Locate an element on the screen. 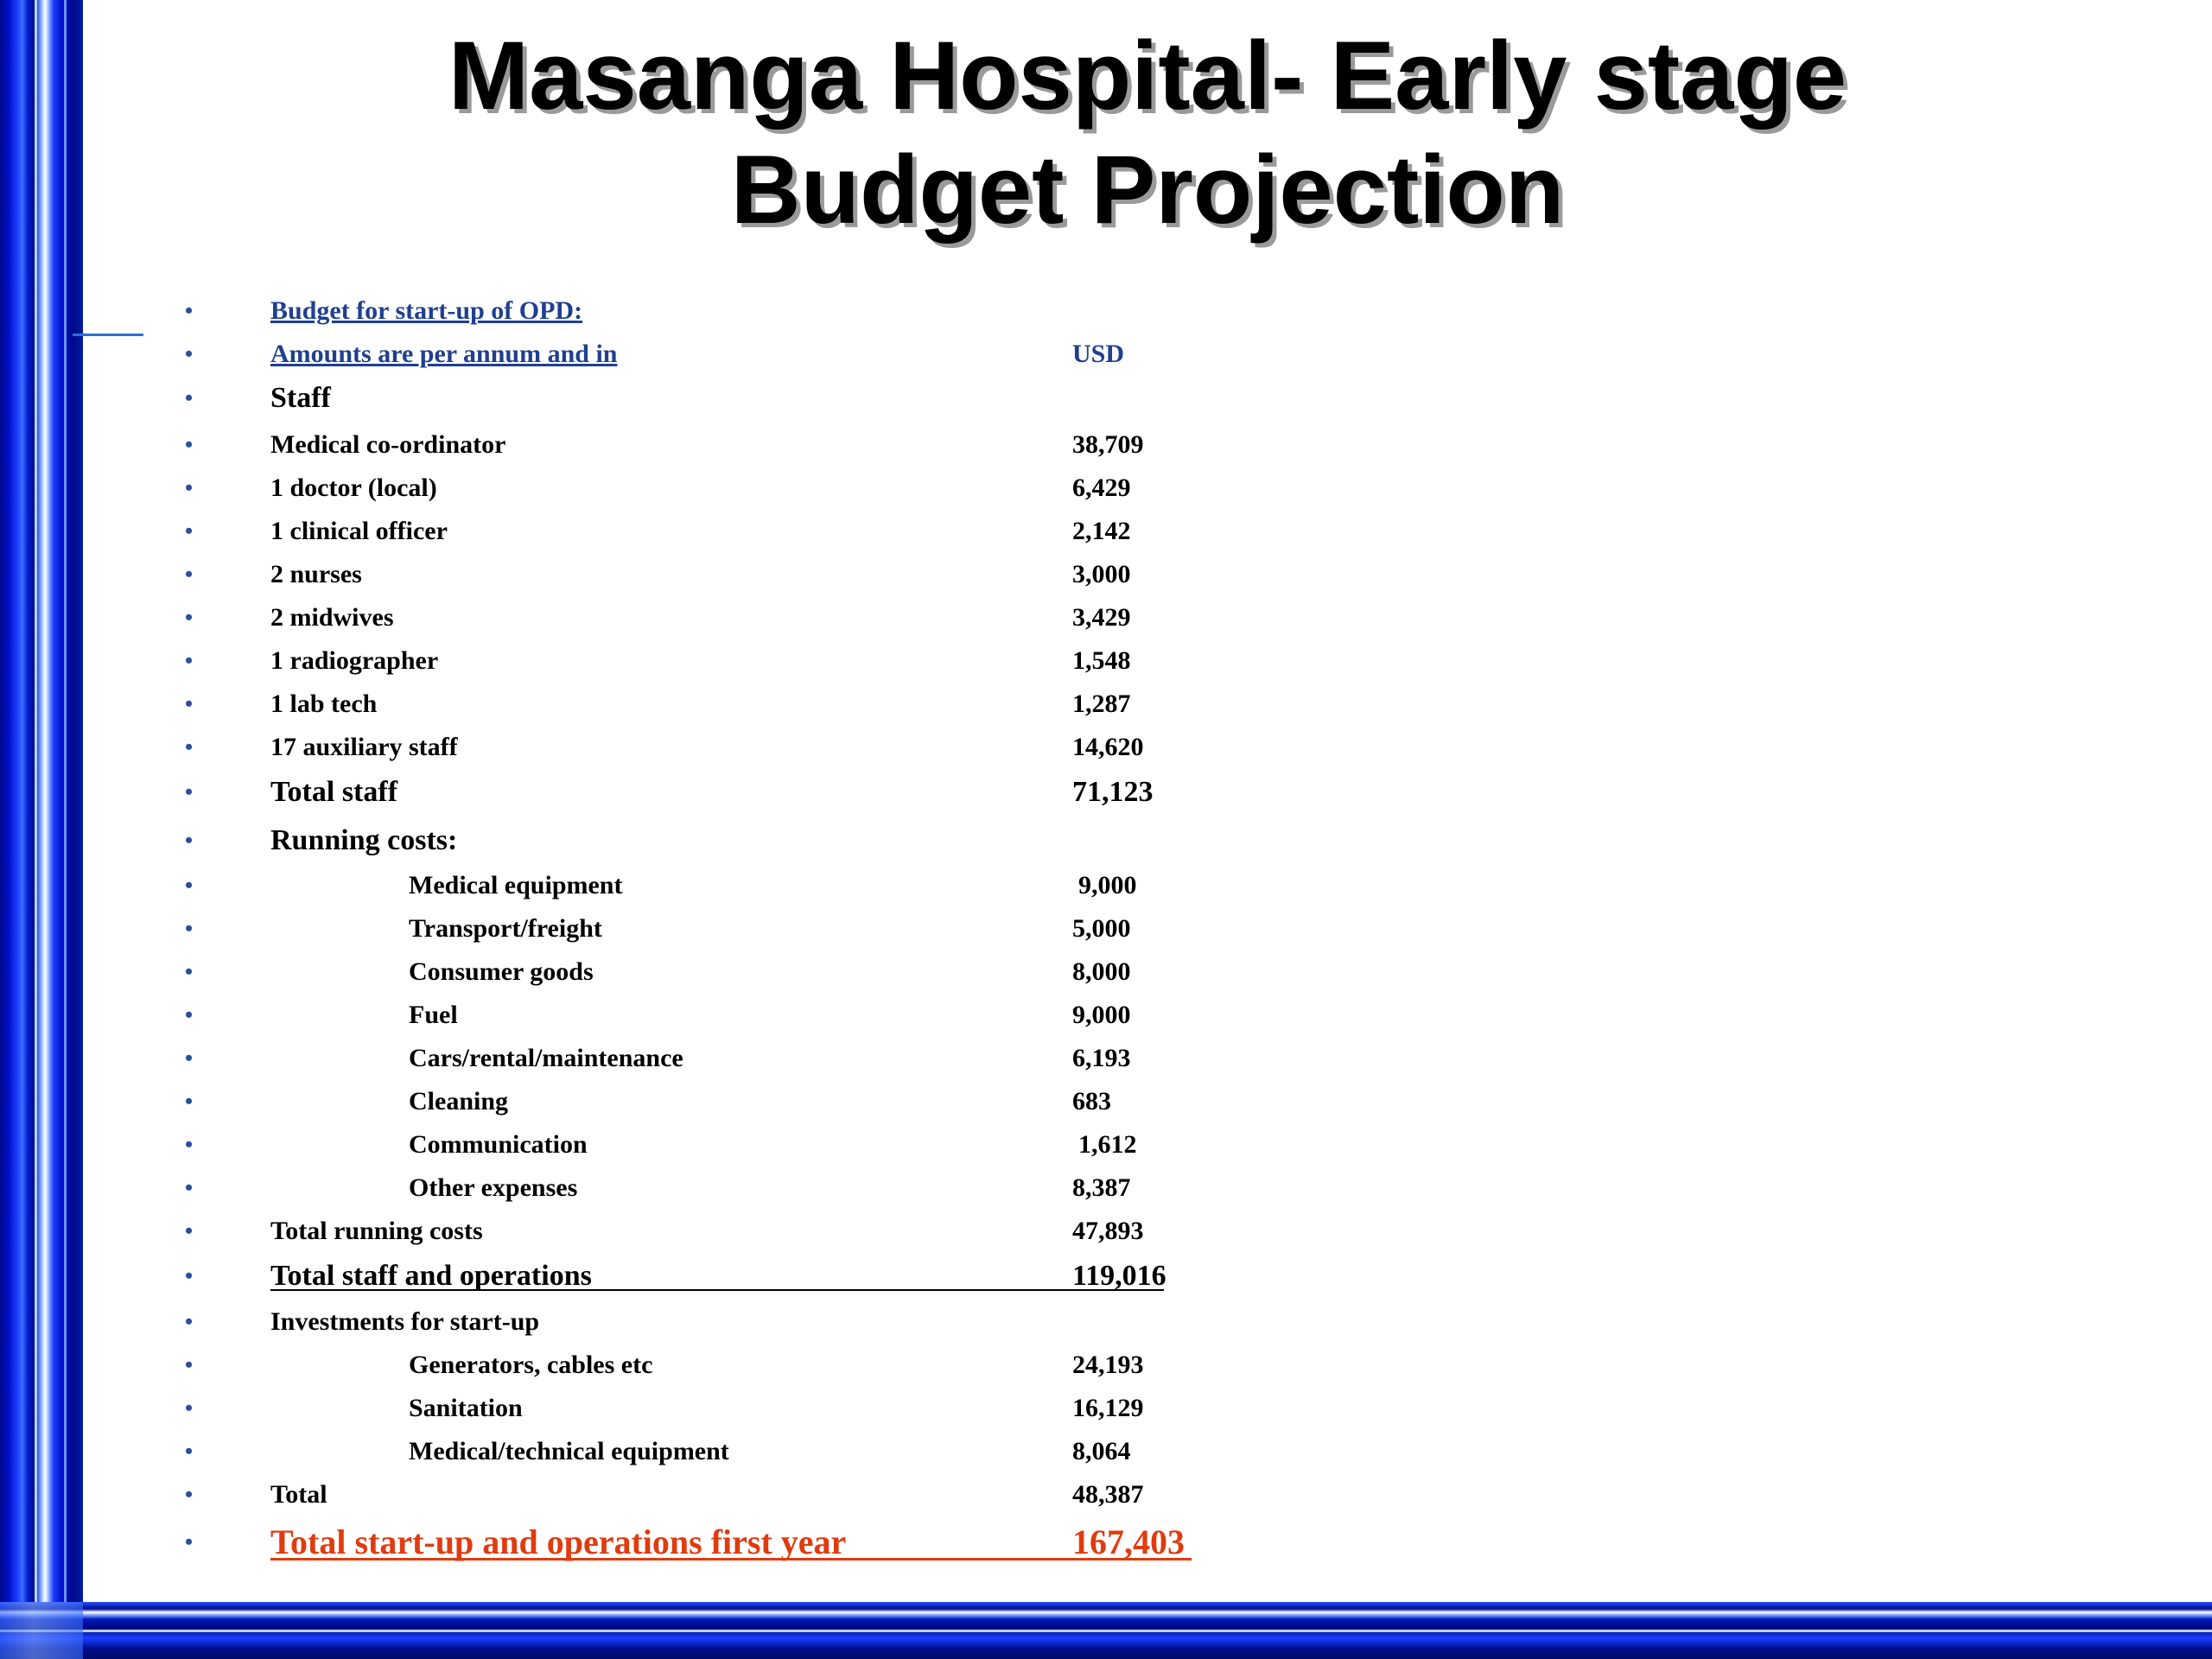 The width and height of the screenshot is (2212, 1659). staff-value: 3,429 is located at coordinates (1101, 617).